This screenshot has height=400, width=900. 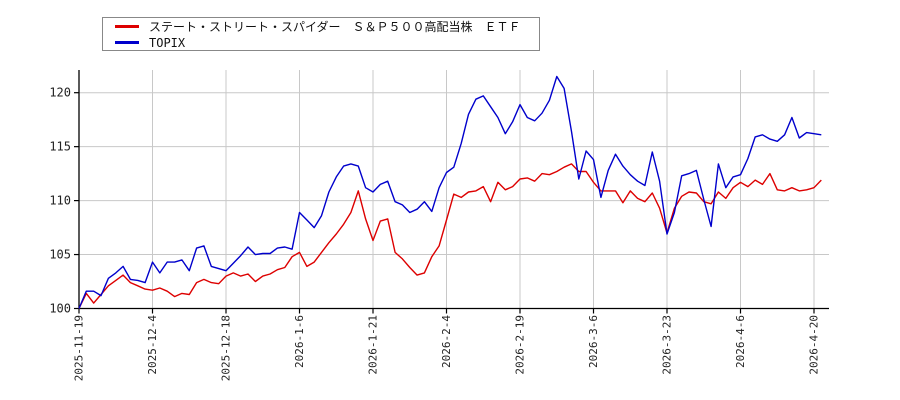 I want to click on y-tick-label: 115, so click(x=60, y=147).